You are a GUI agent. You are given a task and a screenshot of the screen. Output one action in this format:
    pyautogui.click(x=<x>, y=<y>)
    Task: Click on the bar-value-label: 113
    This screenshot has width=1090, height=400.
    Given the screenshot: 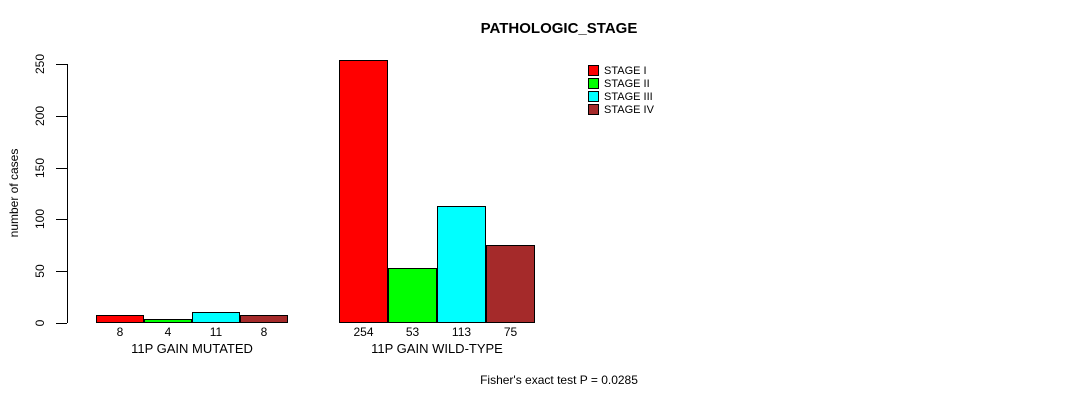 What is the action you would take?
    pyautogui.click(x=461, y=332)
    